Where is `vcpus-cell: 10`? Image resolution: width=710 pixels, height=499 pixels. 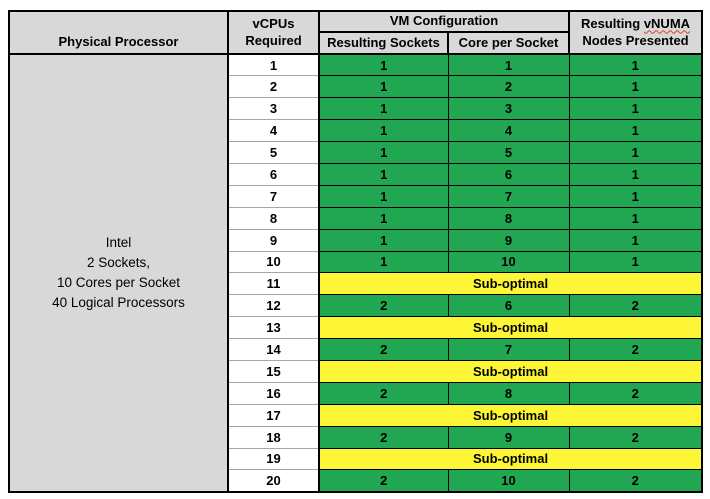 vcpus-cell: 10 is located at coordinates (273, 262).